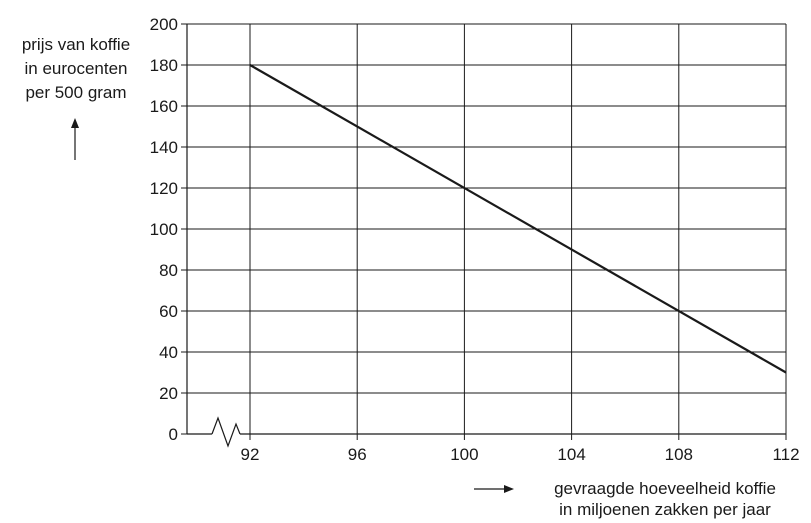 The height and width of the screenshot is (523, 811). What do you see at coordinates (785, 454) in the screenshot?
I see `x-tick-label-112: 112` at bounding box center [785, 454].